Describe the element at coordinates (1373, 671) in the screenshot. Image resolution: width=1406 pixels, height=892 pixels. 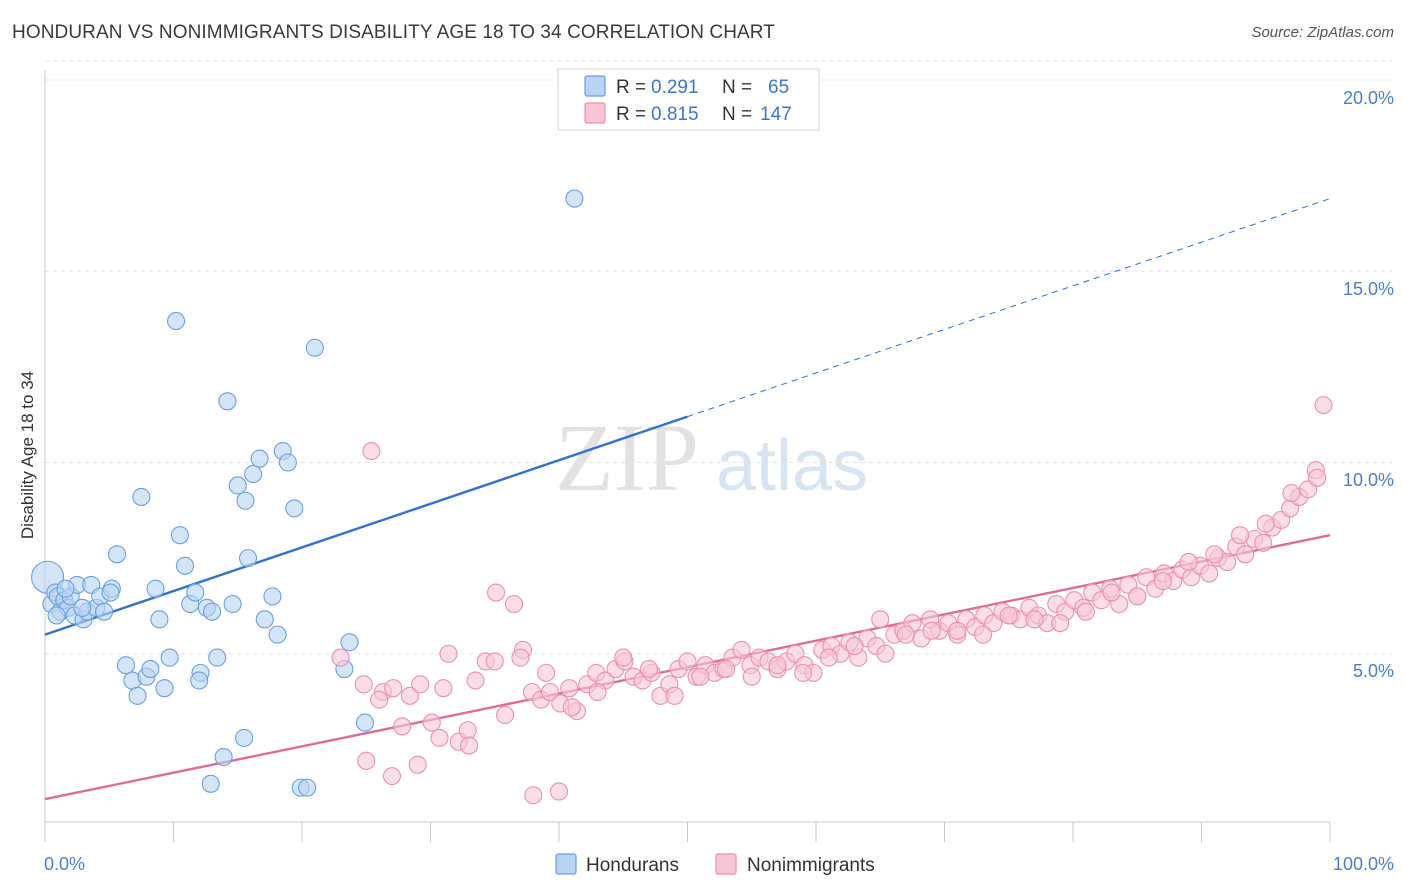
I see `y-tick-label-5: 5.0%` at that location.